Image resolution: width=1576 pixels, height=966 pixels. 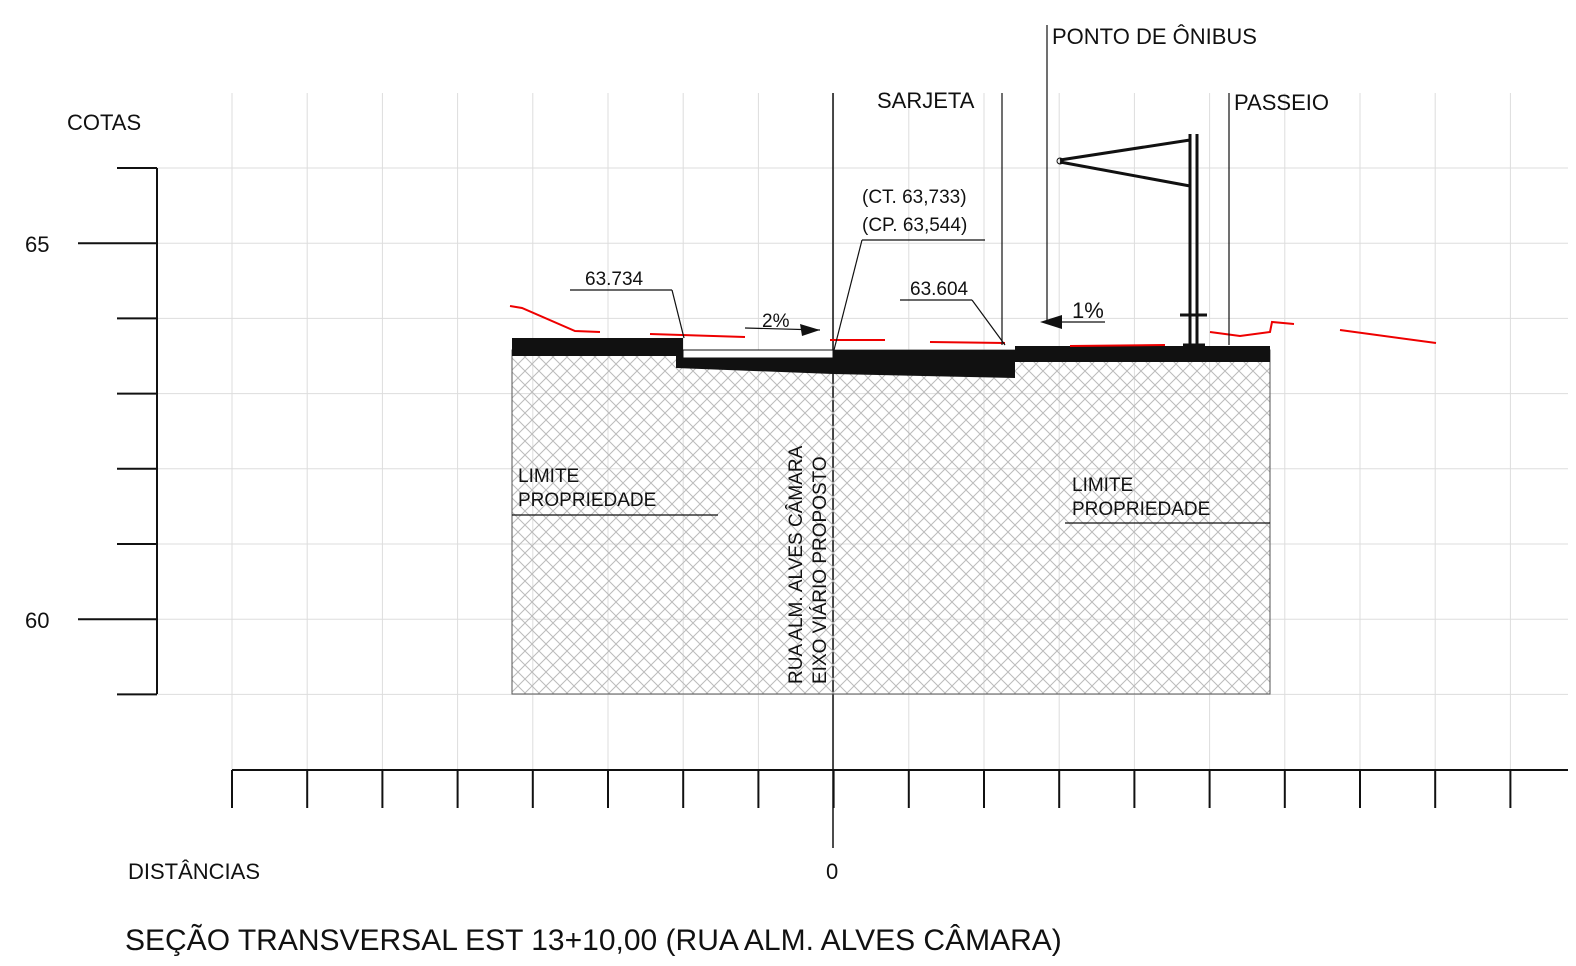 I want to click on pavement-layer, so click(x=758, y=354).